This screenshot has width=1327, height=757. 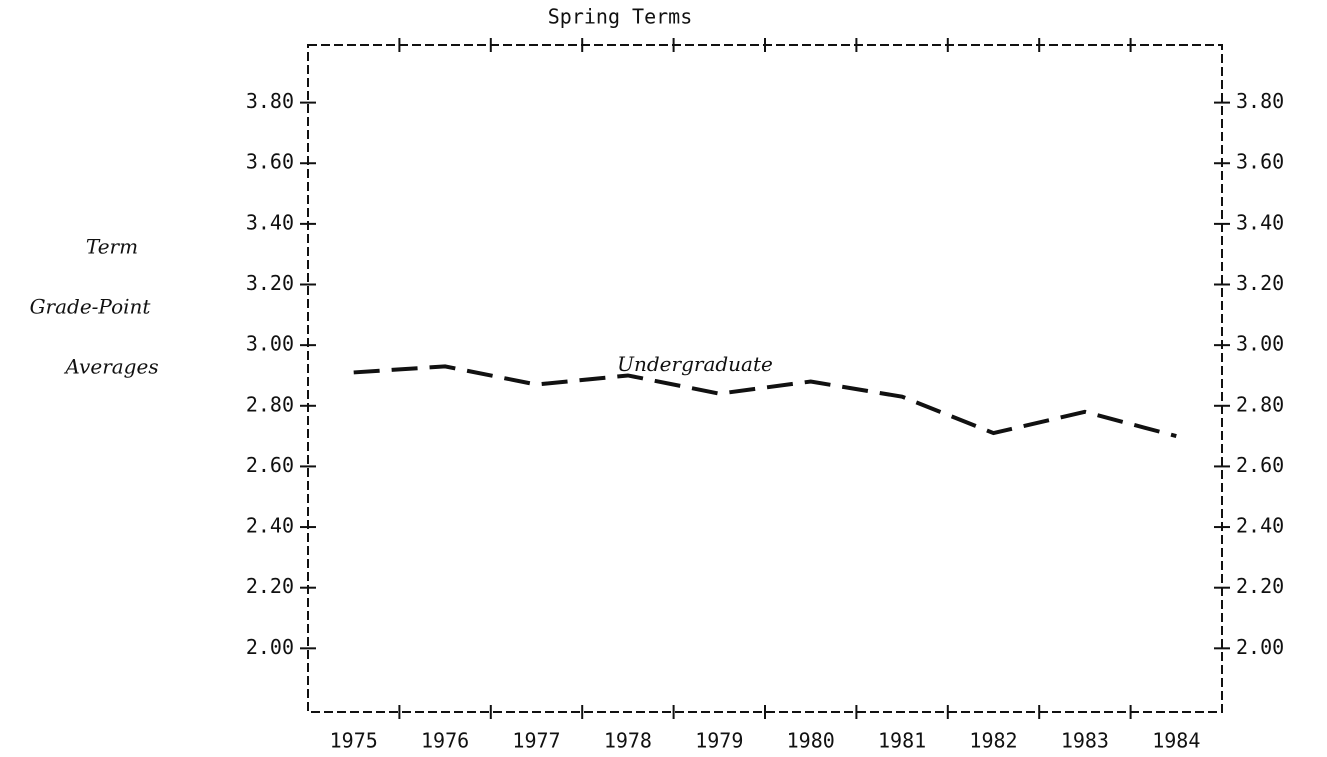 What do you see at coordinates (628, 741) in the screenshot?
I see `x-tick-label: 1978` at bounding box center [628, 741].